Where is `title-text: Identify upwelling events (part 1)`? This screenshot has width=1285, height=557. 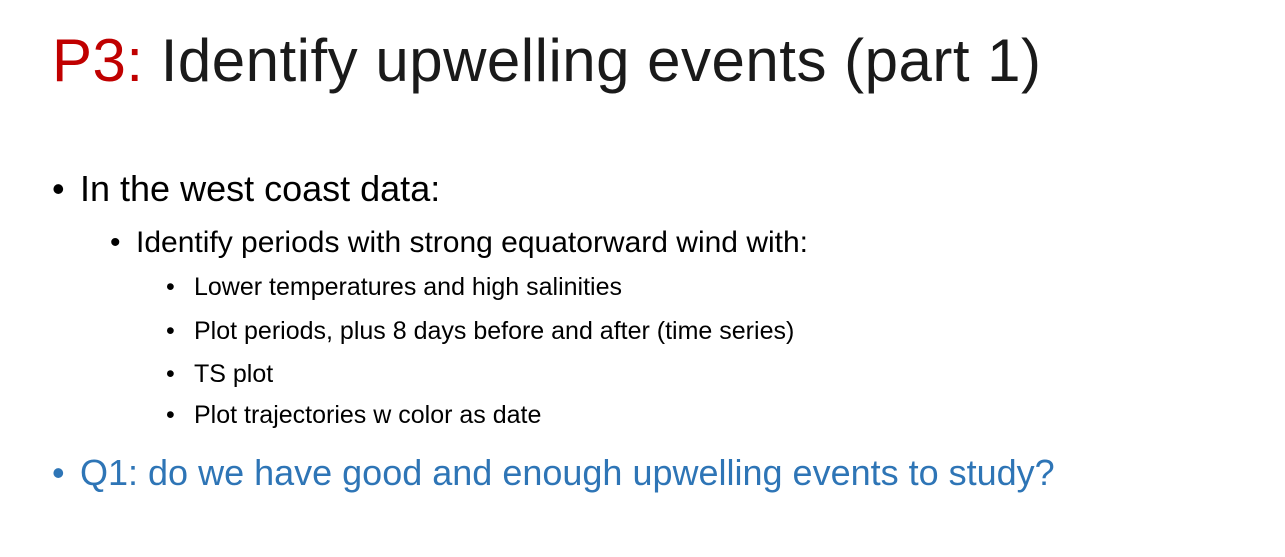 title-text: Identify upwelling events (part 1) is located at coordinates (592, 60).